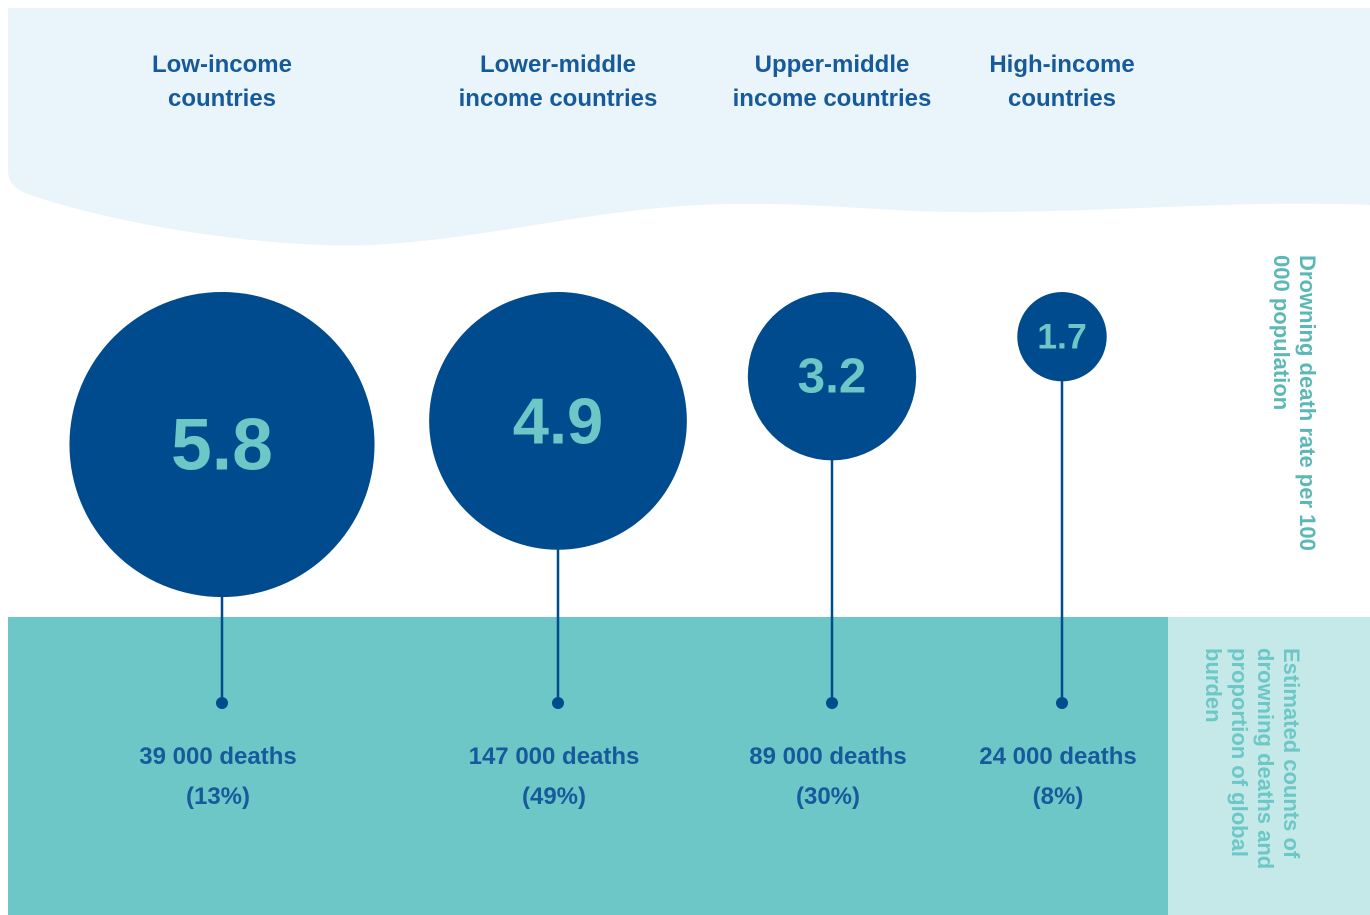  I want to click on bubble-value: 5.8, so click(222, 445).